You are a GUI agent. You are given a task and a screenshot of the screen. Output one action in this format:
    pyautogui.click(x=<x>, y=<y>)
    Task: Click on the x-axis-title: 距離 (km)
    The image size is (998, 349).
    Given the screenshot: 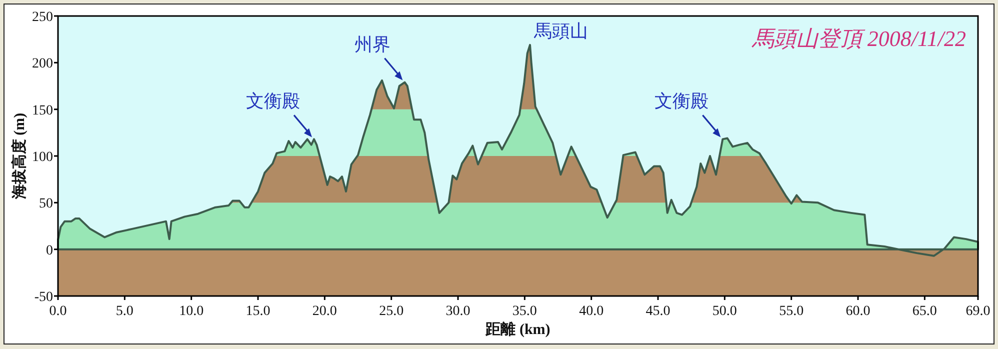 What is the action you would take?
    pyautogui.click(x=517, y=329)
    